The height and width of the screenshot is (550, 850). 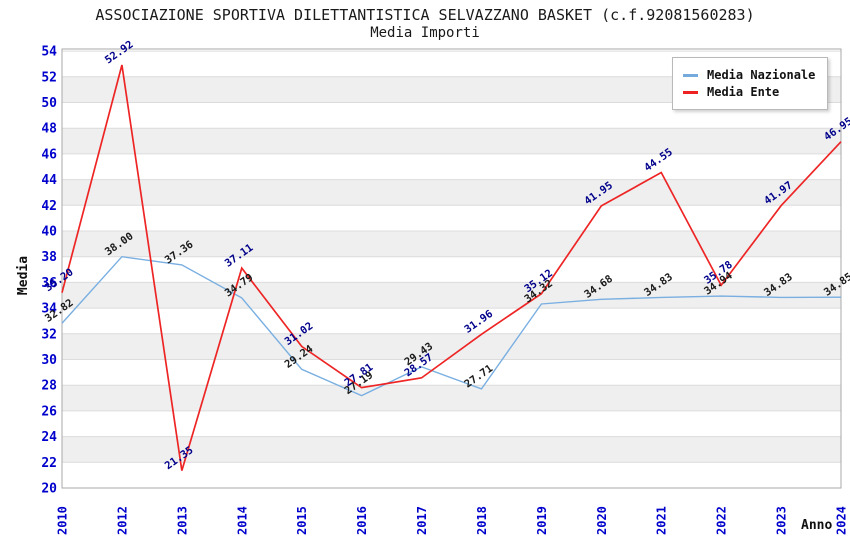 What do you see at coordinates (182, 520) in the screenshot?
I see `x-tick-label: 2013` at bounding box center [182, 520].